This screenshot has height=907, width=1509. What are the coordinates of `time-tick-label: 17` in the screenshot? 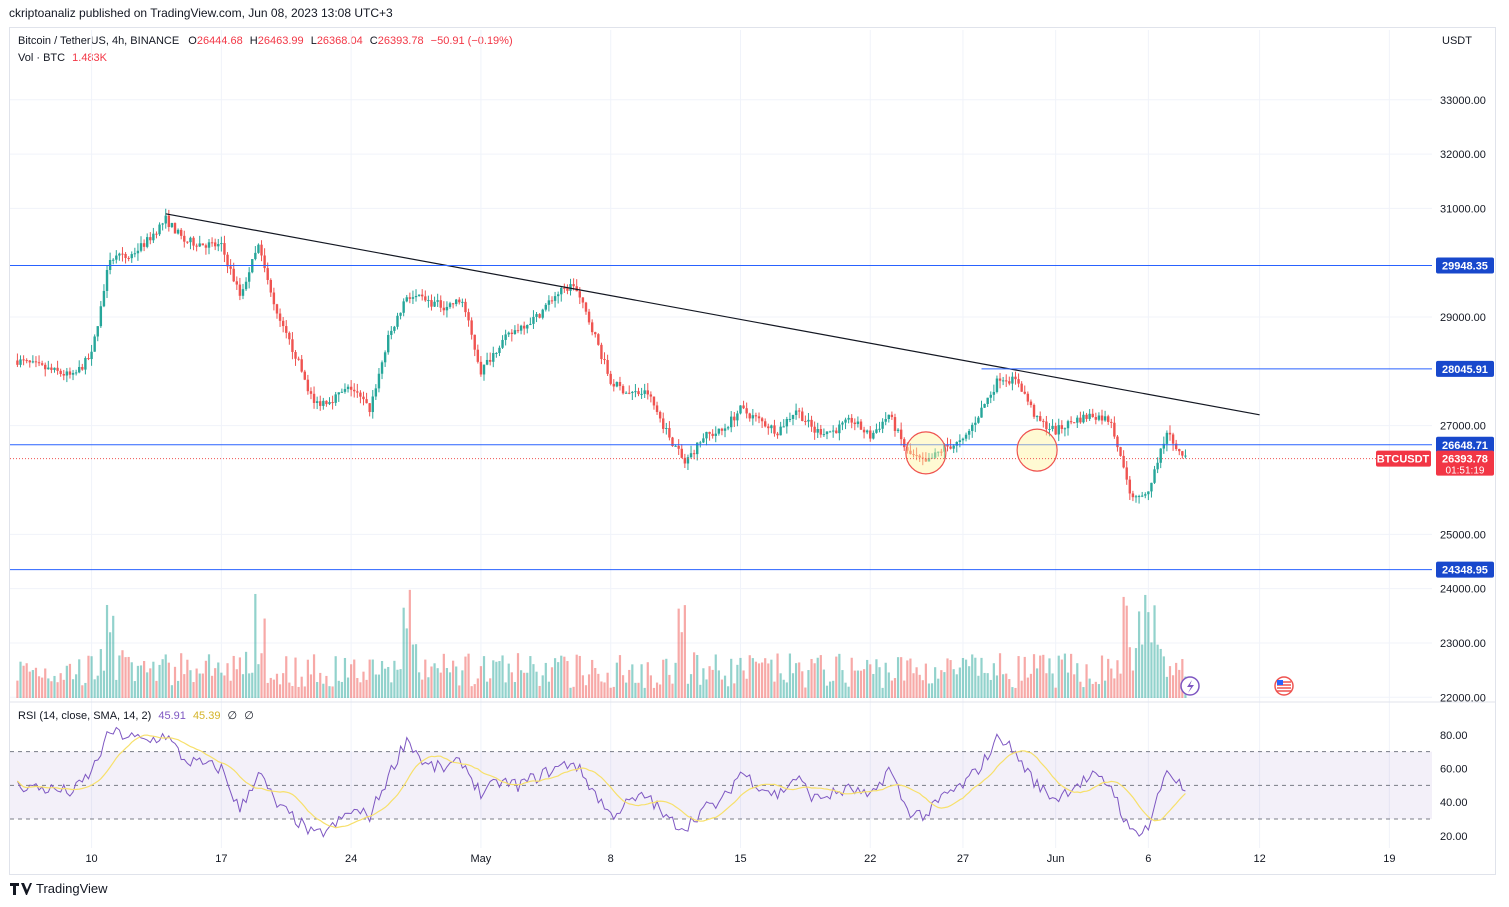 It's located at (221, 859).